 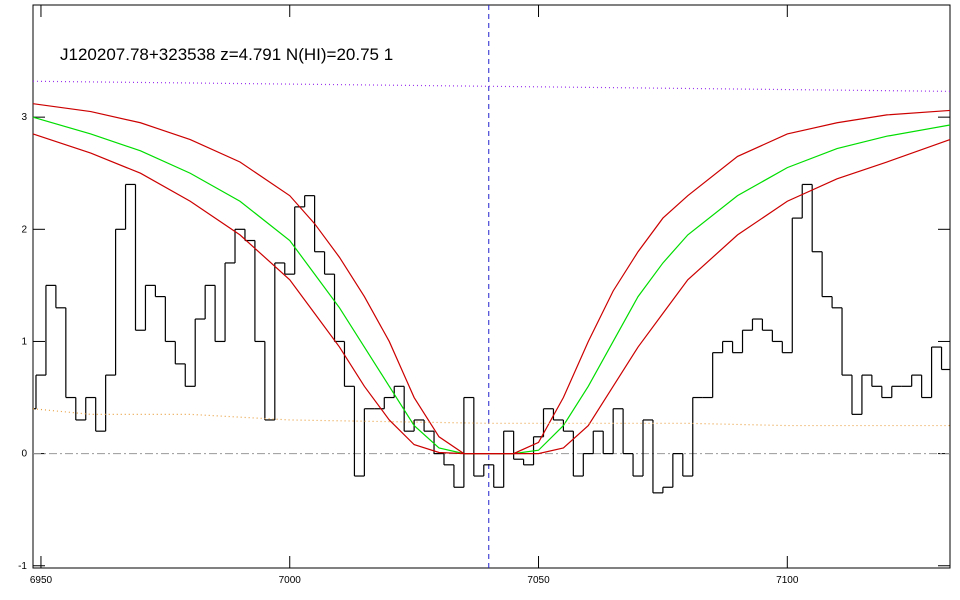 I want to click on y-tick-label: 2, so click(x=24, y=229).